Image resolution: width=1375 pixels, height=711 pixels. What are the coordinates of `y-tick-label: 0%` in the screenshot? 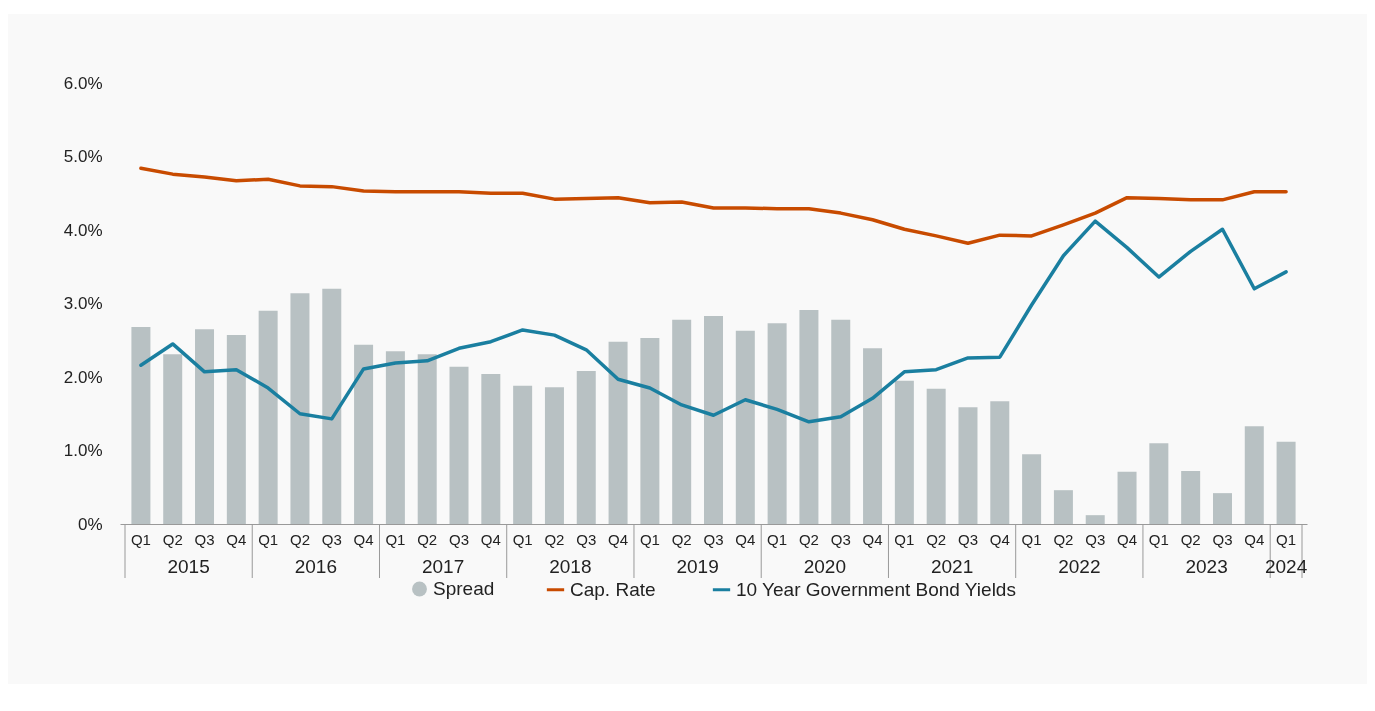 It's located at (90, 524).